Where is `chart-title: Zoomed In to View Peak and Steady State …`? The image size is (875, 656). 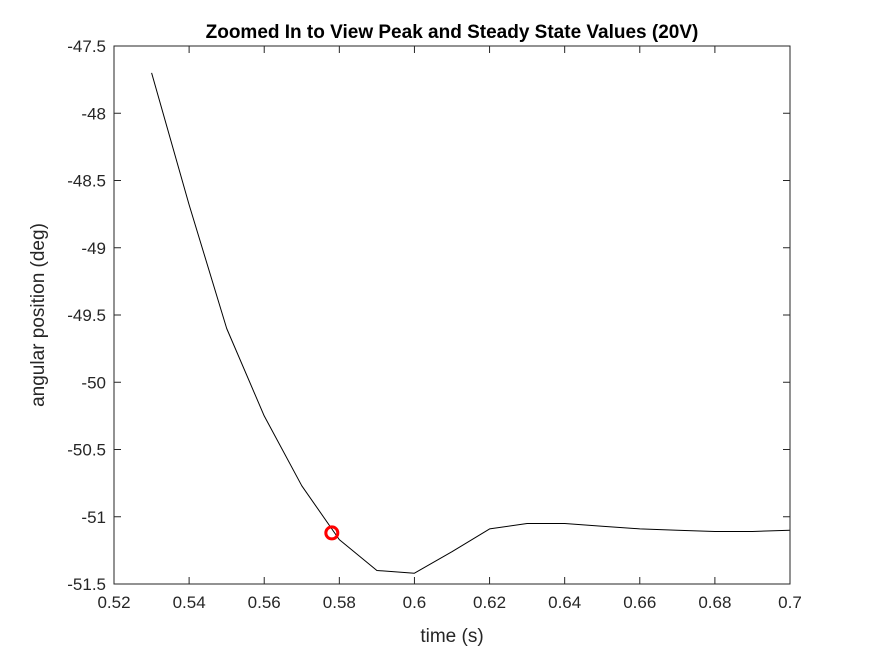 chart-title: Zoomed In to View Peak and Steady State … is located at coordinates (452, 32).